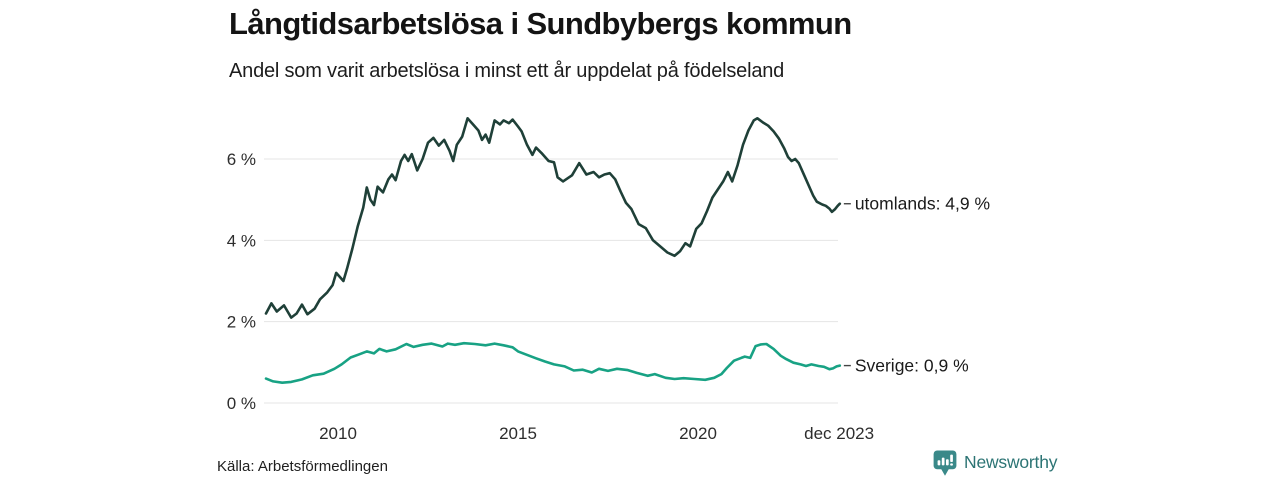 The height and width of the screenshot is (480, 1280). Describe the element at coordinates (698, 433) in the screenshot. I see `x-tick-label: 2020` at that location.